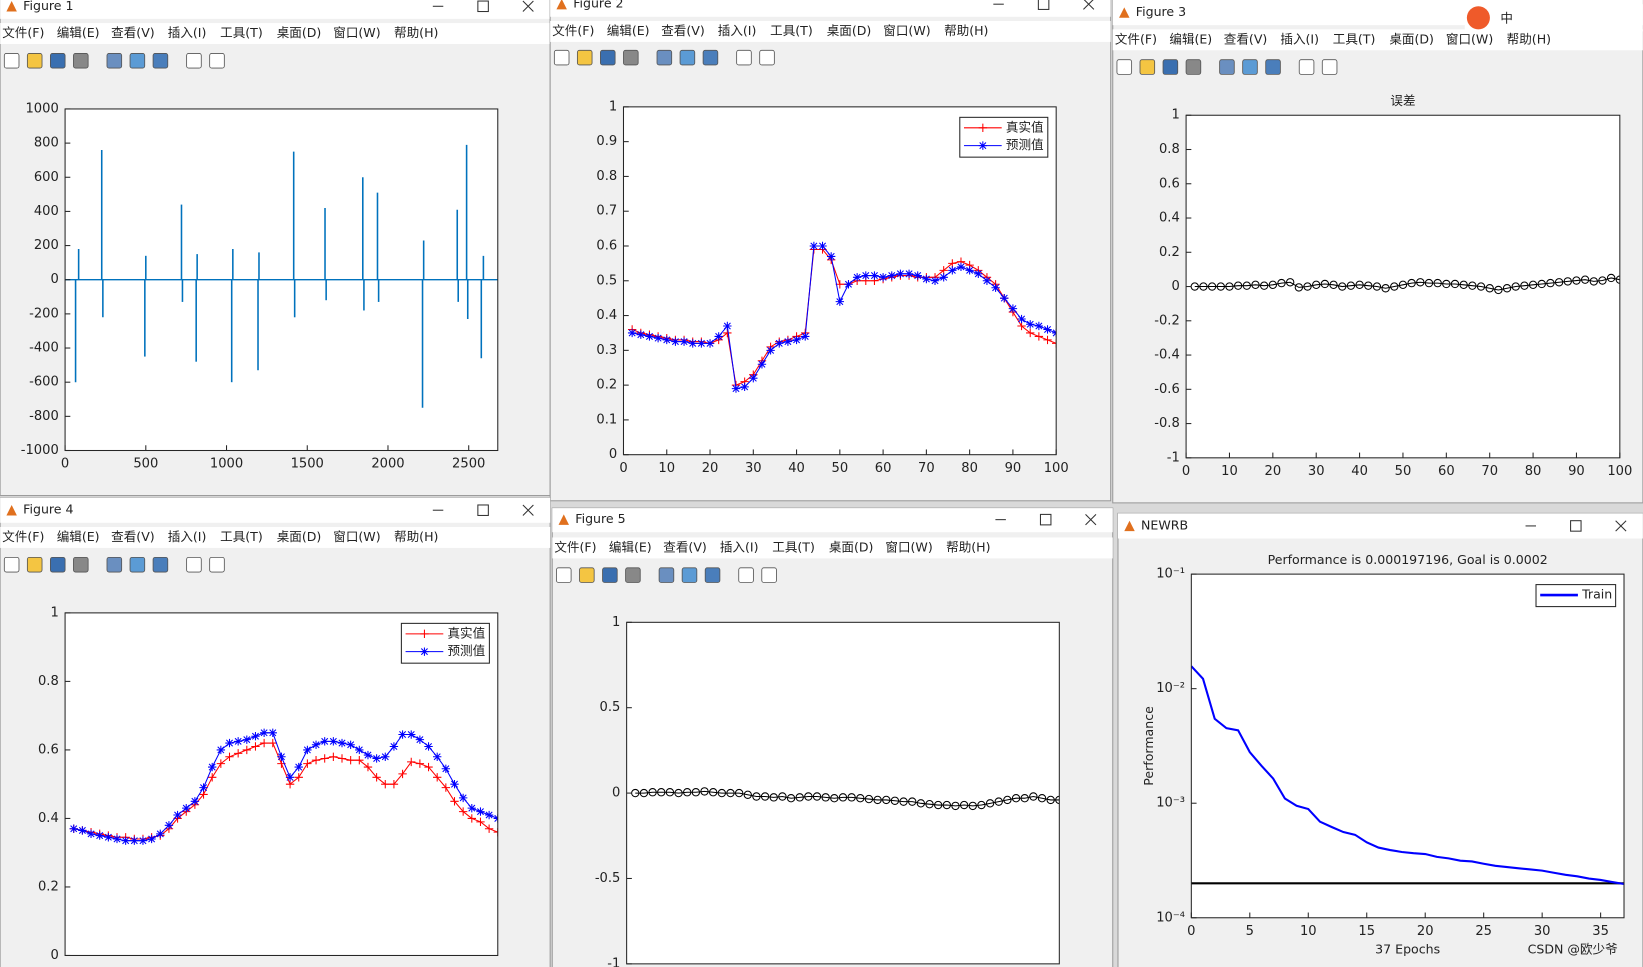  What do you see at coordinates (606, 176) in the screenshot?
I see `y-tick-label: 0.8` at bounding box center [606, 176].